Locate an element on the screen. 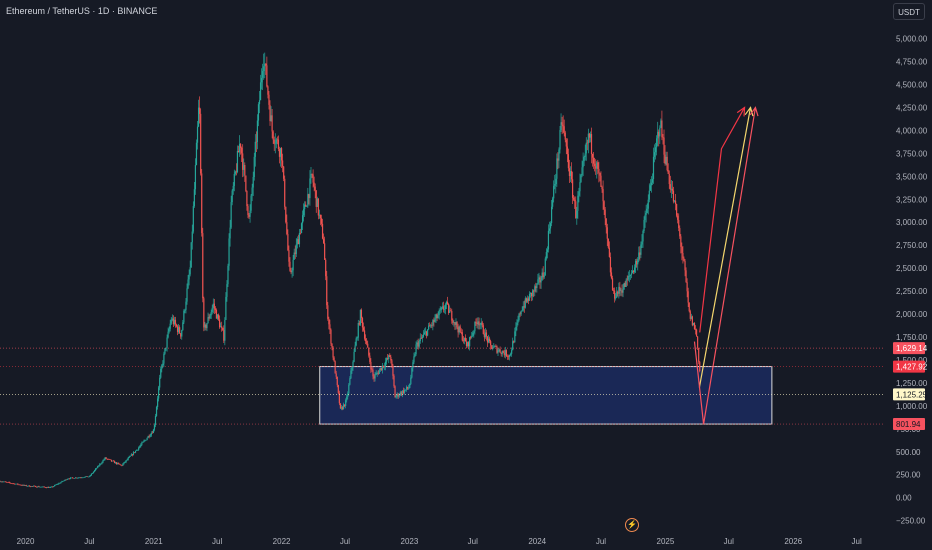 The image size is (932, 550). price-label-badge is located at coordinates (909, 394).